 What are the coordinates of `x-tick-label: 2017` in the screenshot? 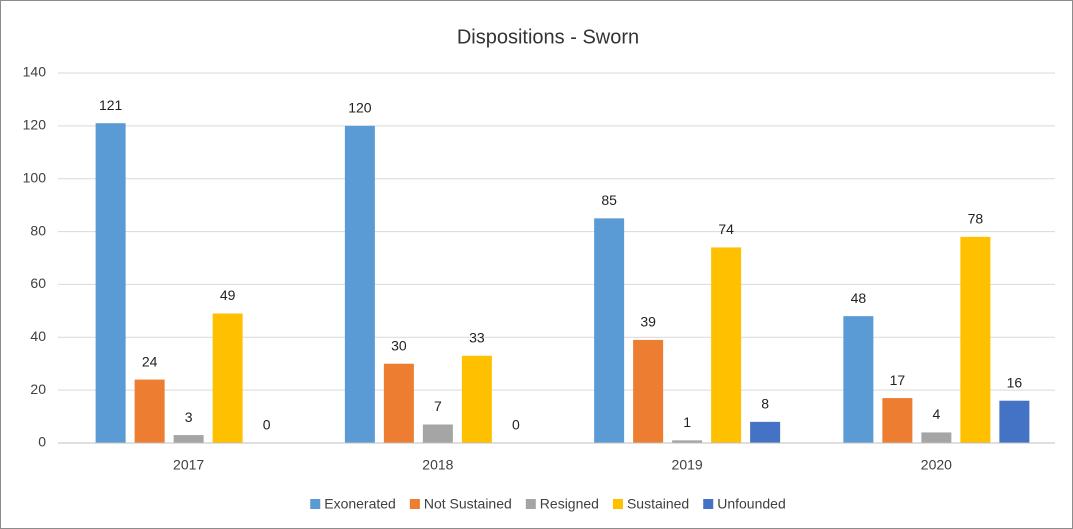 It's located at (188, 465).